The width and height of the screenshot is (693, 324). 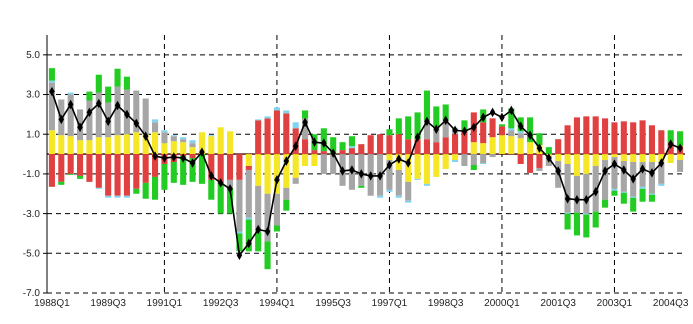 What do you see at coordinates (33, 134) in the screenshot?
I see `y-tick-label: 1.0` at bounding box center [33, 134].